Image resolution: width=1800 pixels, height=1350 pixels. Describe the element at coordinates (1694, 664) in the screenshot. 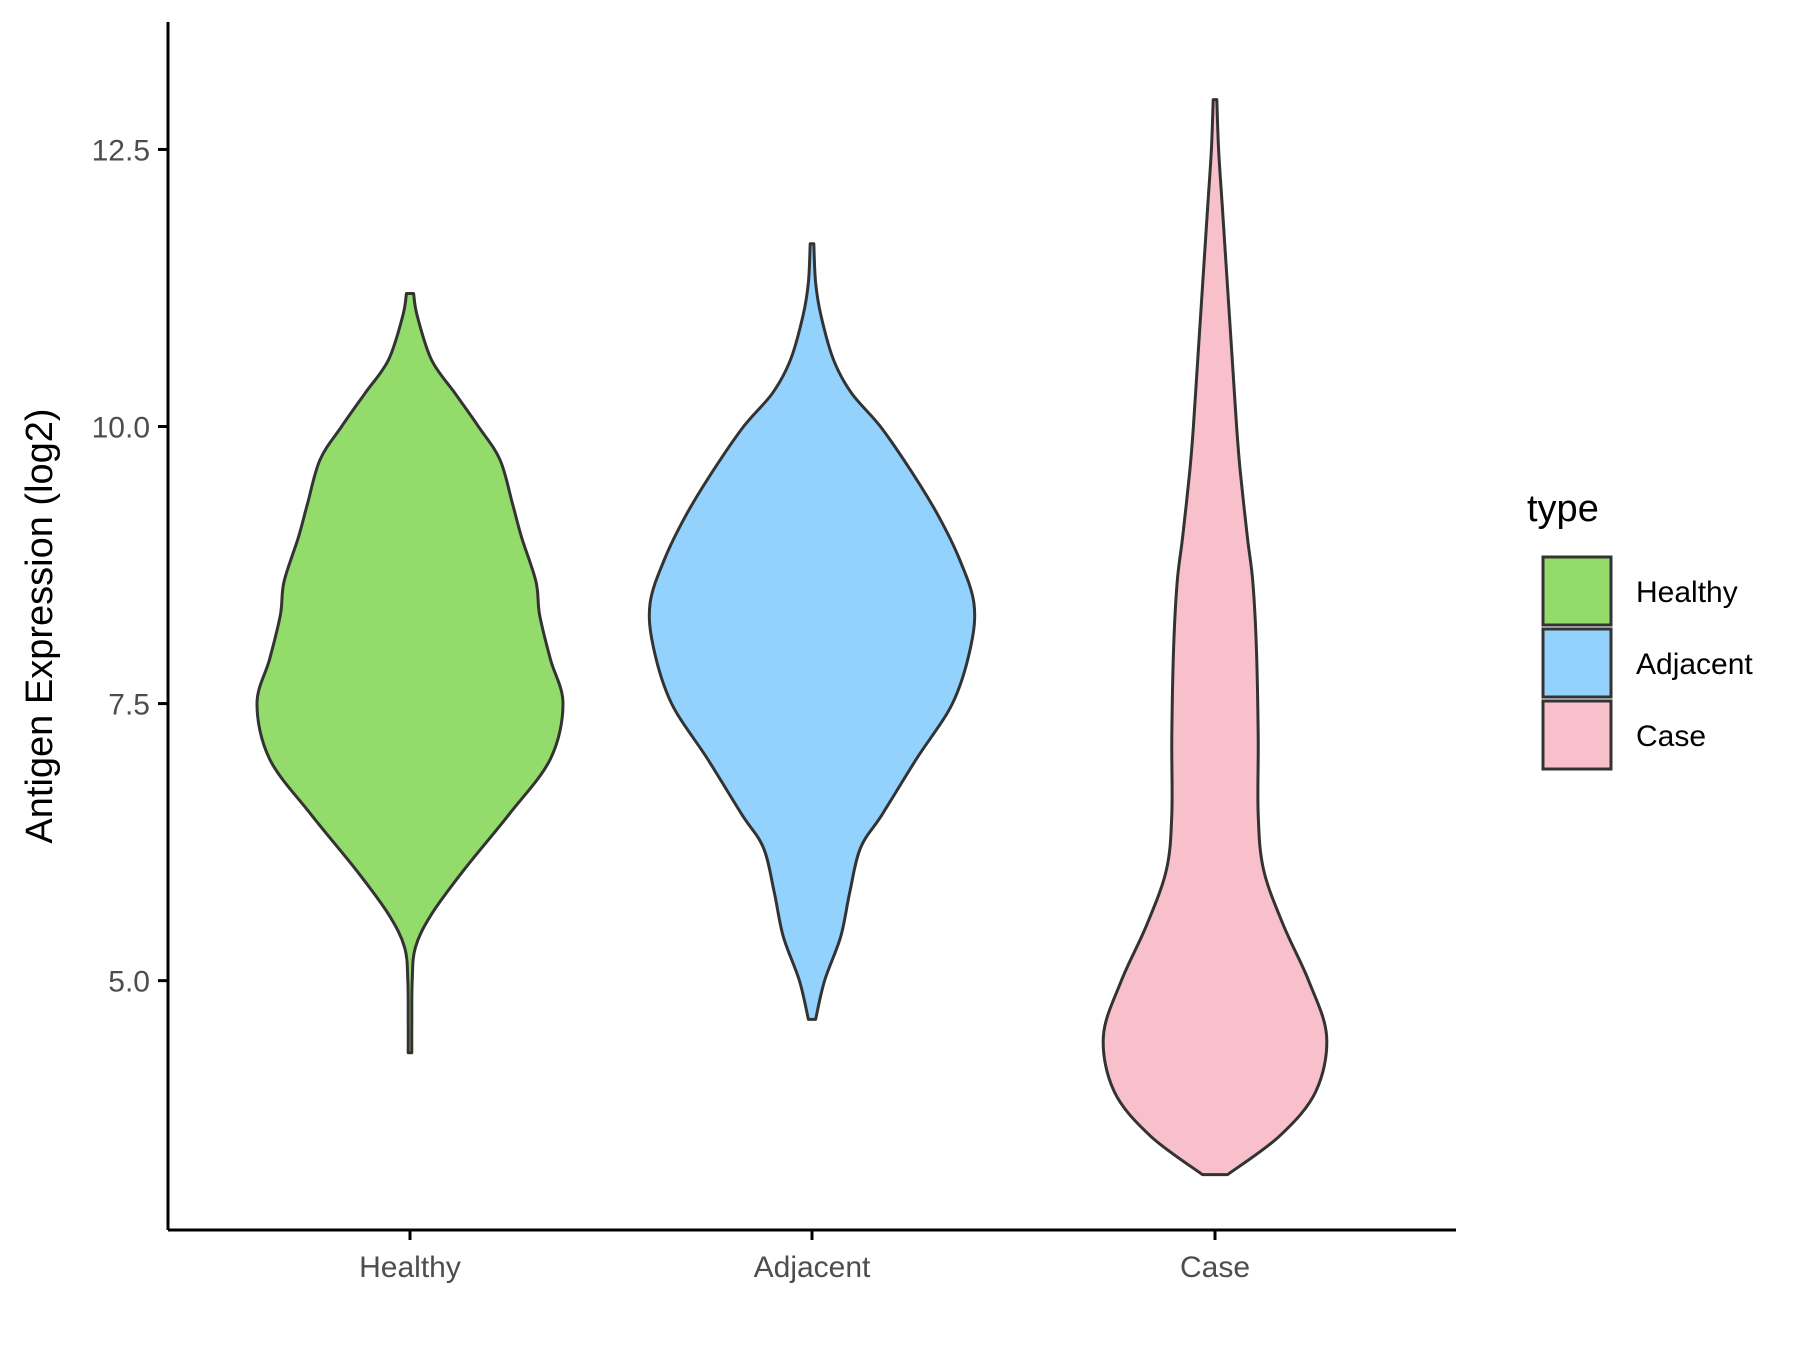

I see `legend-label-adjacent: Adjacent` at that location.